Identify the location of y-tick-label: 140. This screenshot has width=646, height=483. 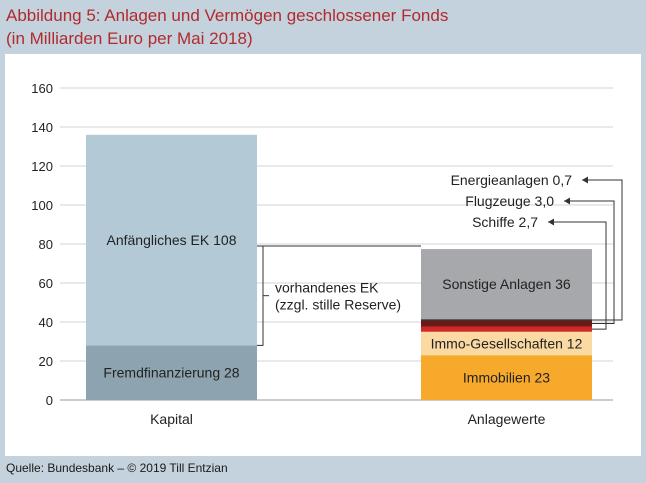
(42, 127).